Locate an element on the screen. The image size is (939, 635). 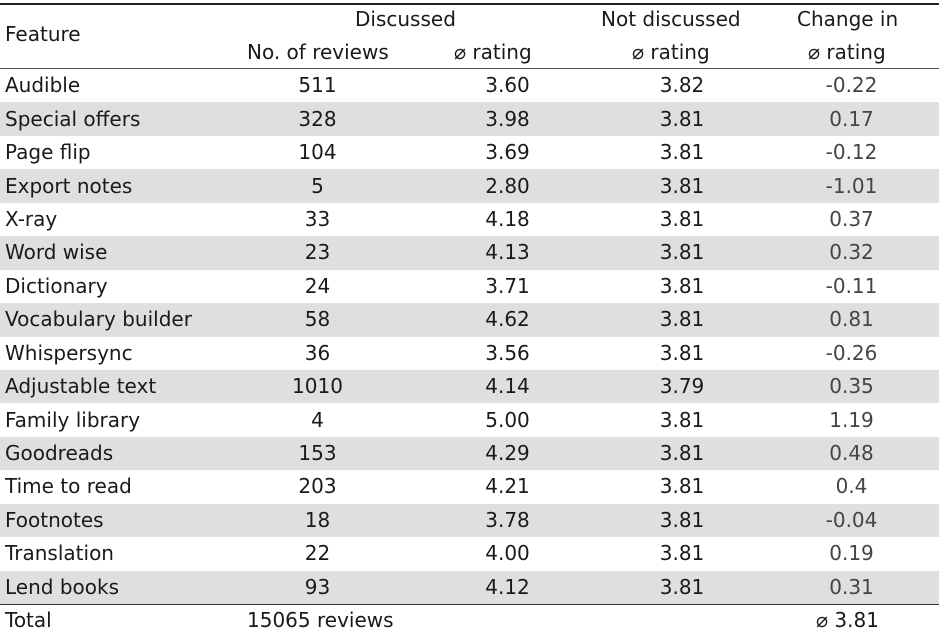
header-no-reviews: No. of reviews is located at coordinates (318, 52).